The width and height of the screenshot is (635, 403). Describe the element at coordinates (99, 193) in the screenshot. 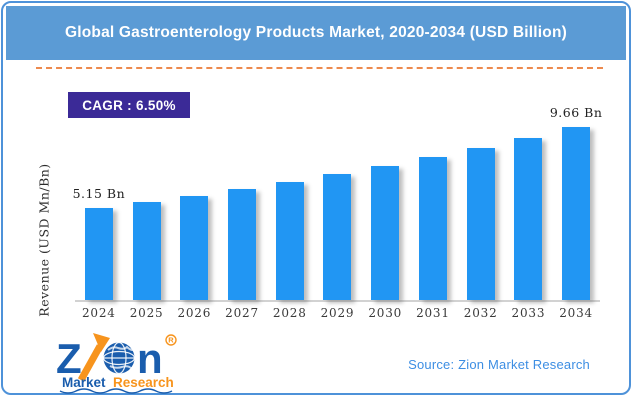

I see `point-label-2024: 5.15 Bn` at that location.